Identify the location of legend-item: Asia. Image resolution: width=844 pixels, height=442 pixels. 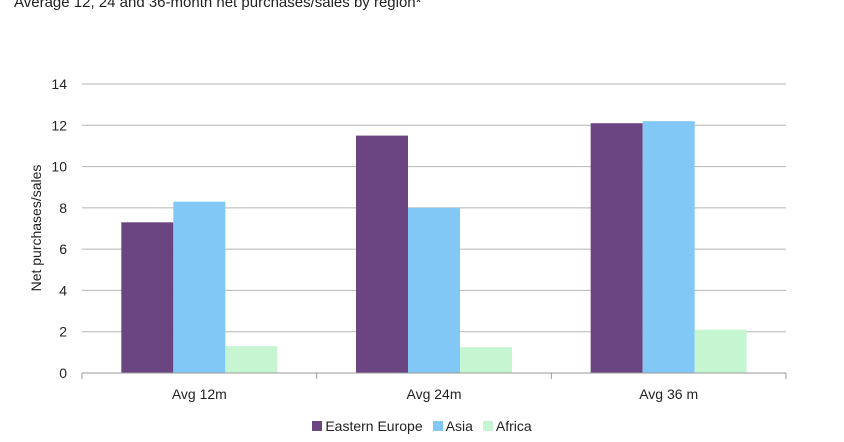
(452, 426).